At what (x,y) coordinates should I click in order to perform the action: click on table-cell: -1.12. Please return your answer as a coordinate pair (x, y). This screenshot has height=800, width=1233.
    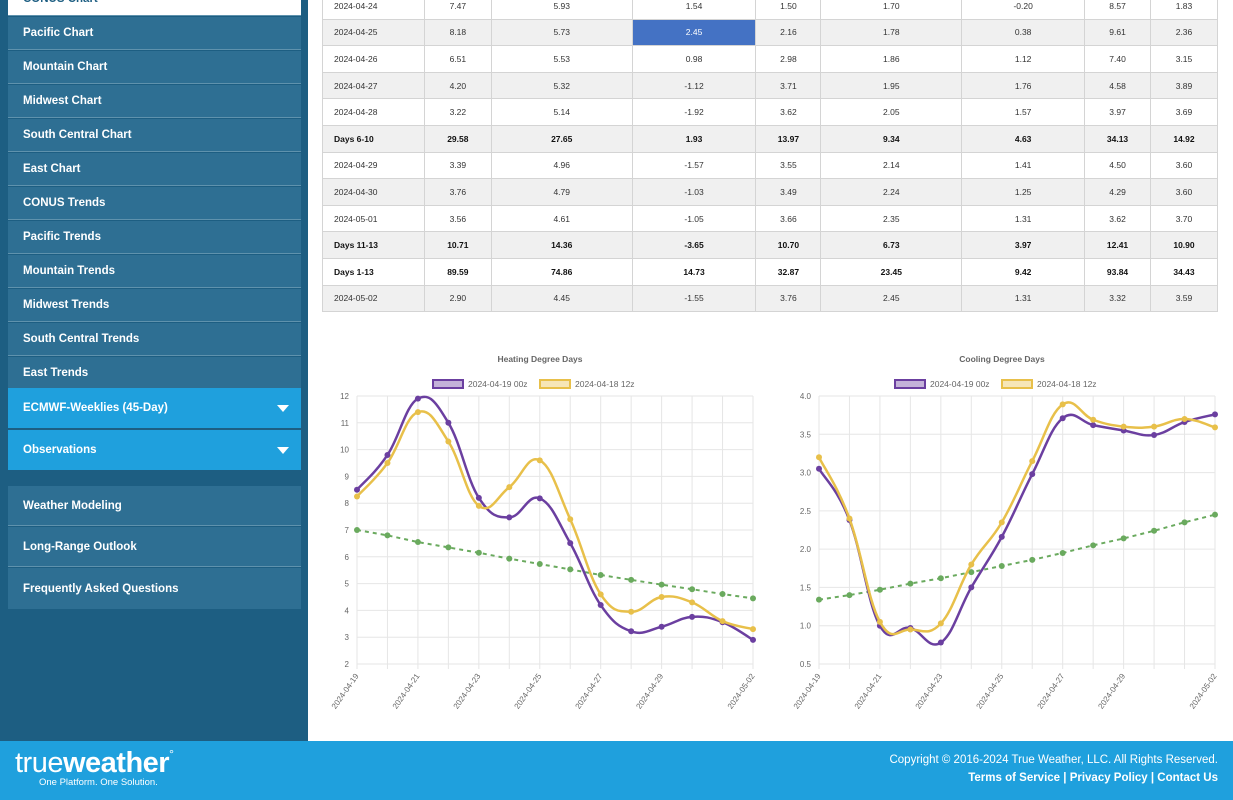
    Looking at the image, I should click on (694, 85).